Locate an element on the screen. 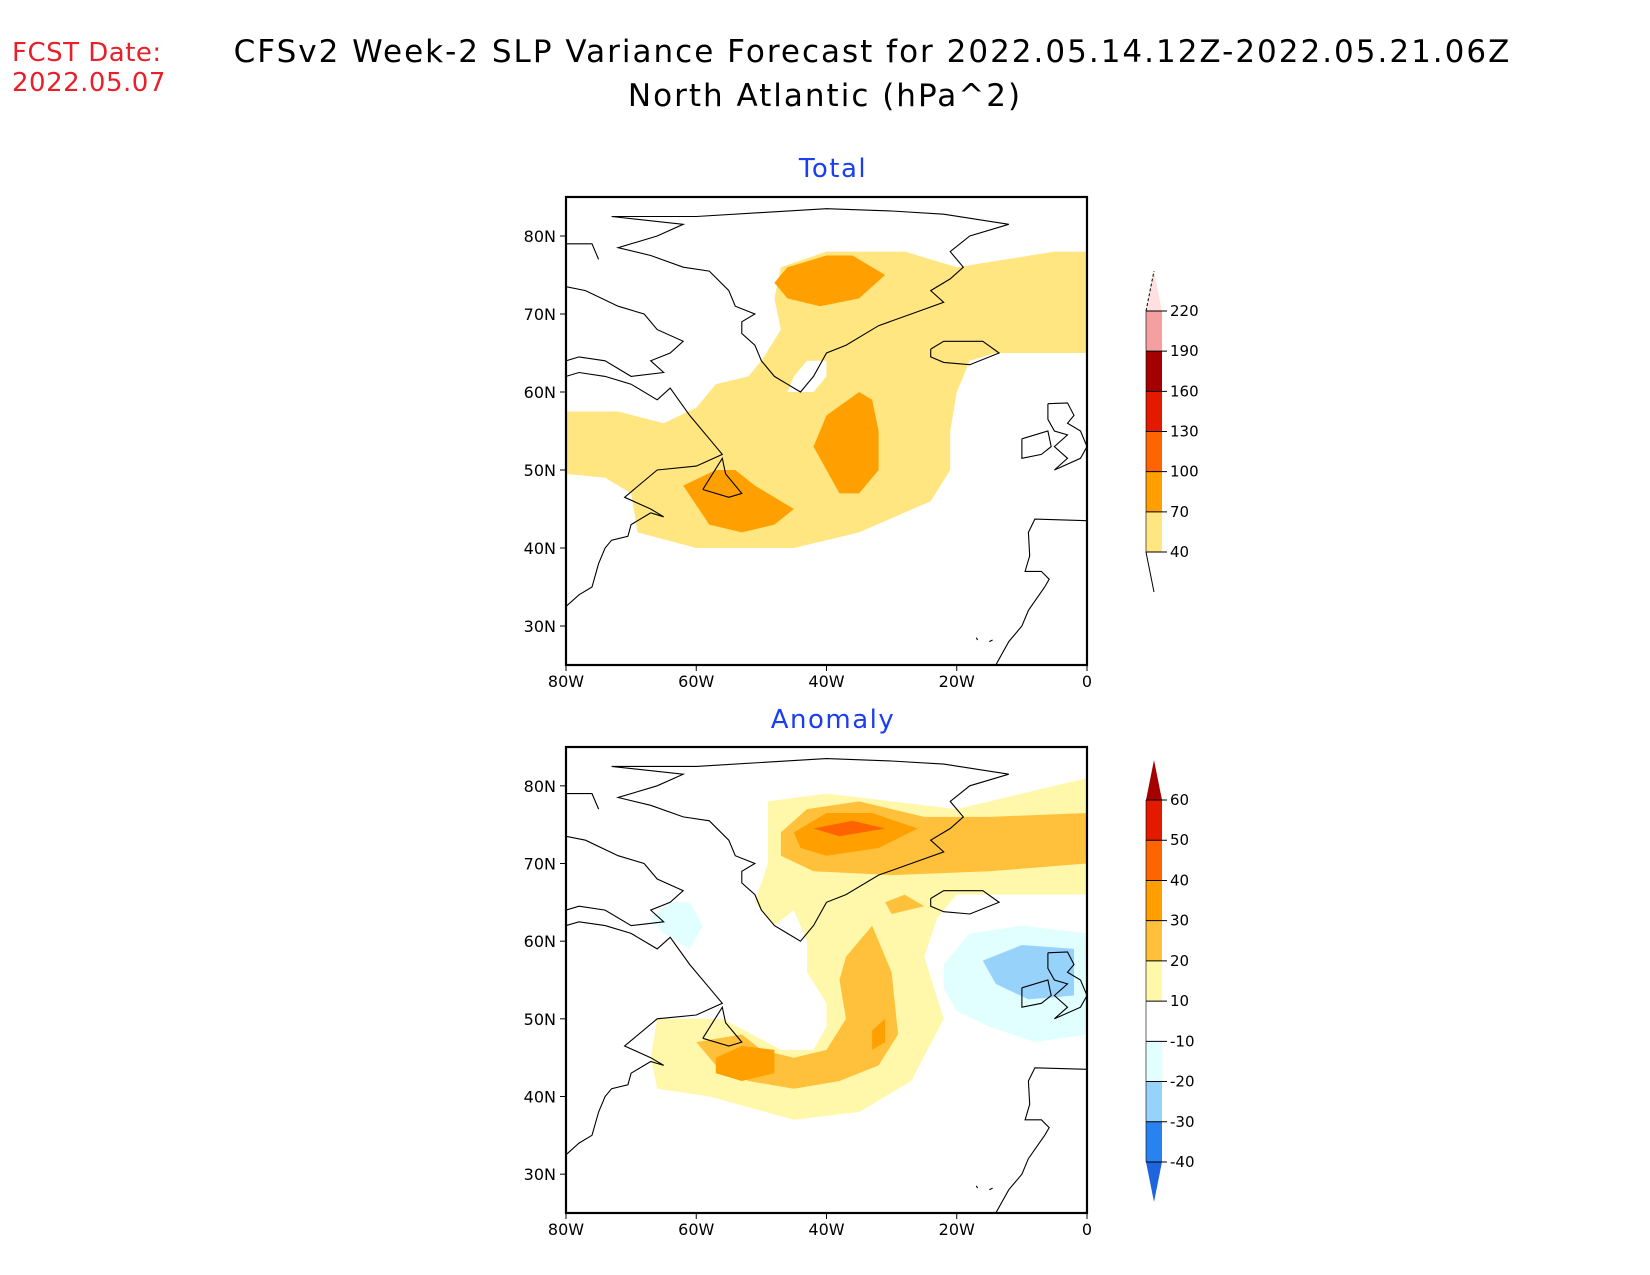 Image resolution: width=1650 pixels, height=1275 pixels. shade-30-40-north is located at coordinates (855, 834).